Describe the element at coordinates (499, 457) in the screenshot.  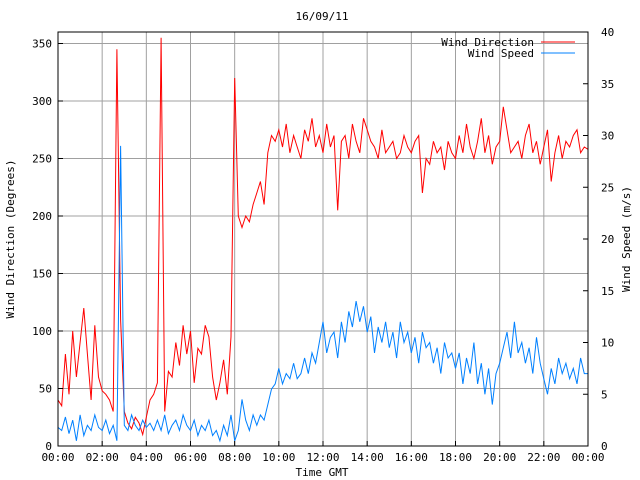
I see `x-tick-label: 20:00` at that location.